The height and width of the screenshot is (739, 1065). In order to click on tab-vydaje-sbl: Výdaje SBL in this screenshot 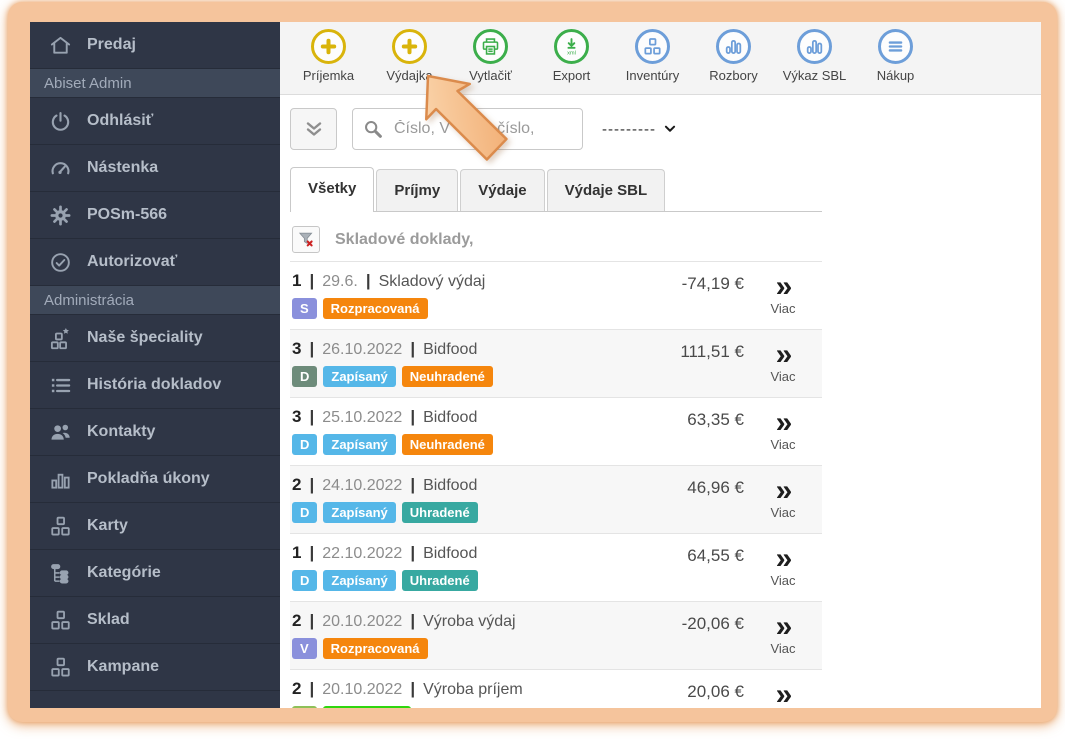, I will do `click(606, 190)`.